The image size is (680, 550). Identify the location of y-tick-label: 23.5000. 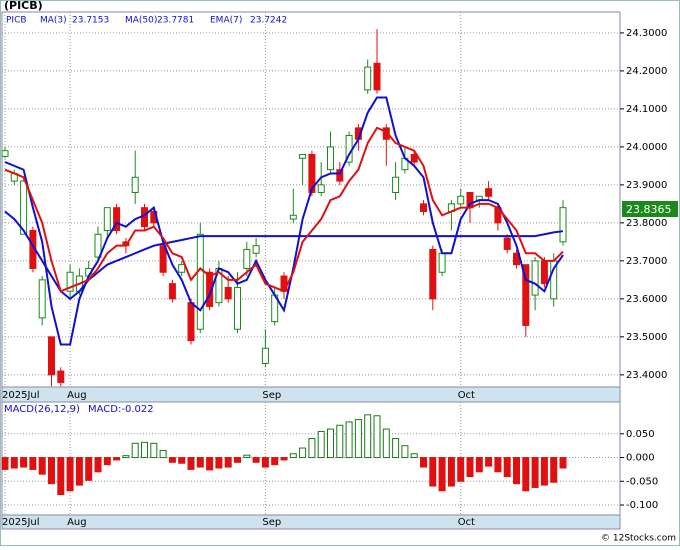
(646, 337).